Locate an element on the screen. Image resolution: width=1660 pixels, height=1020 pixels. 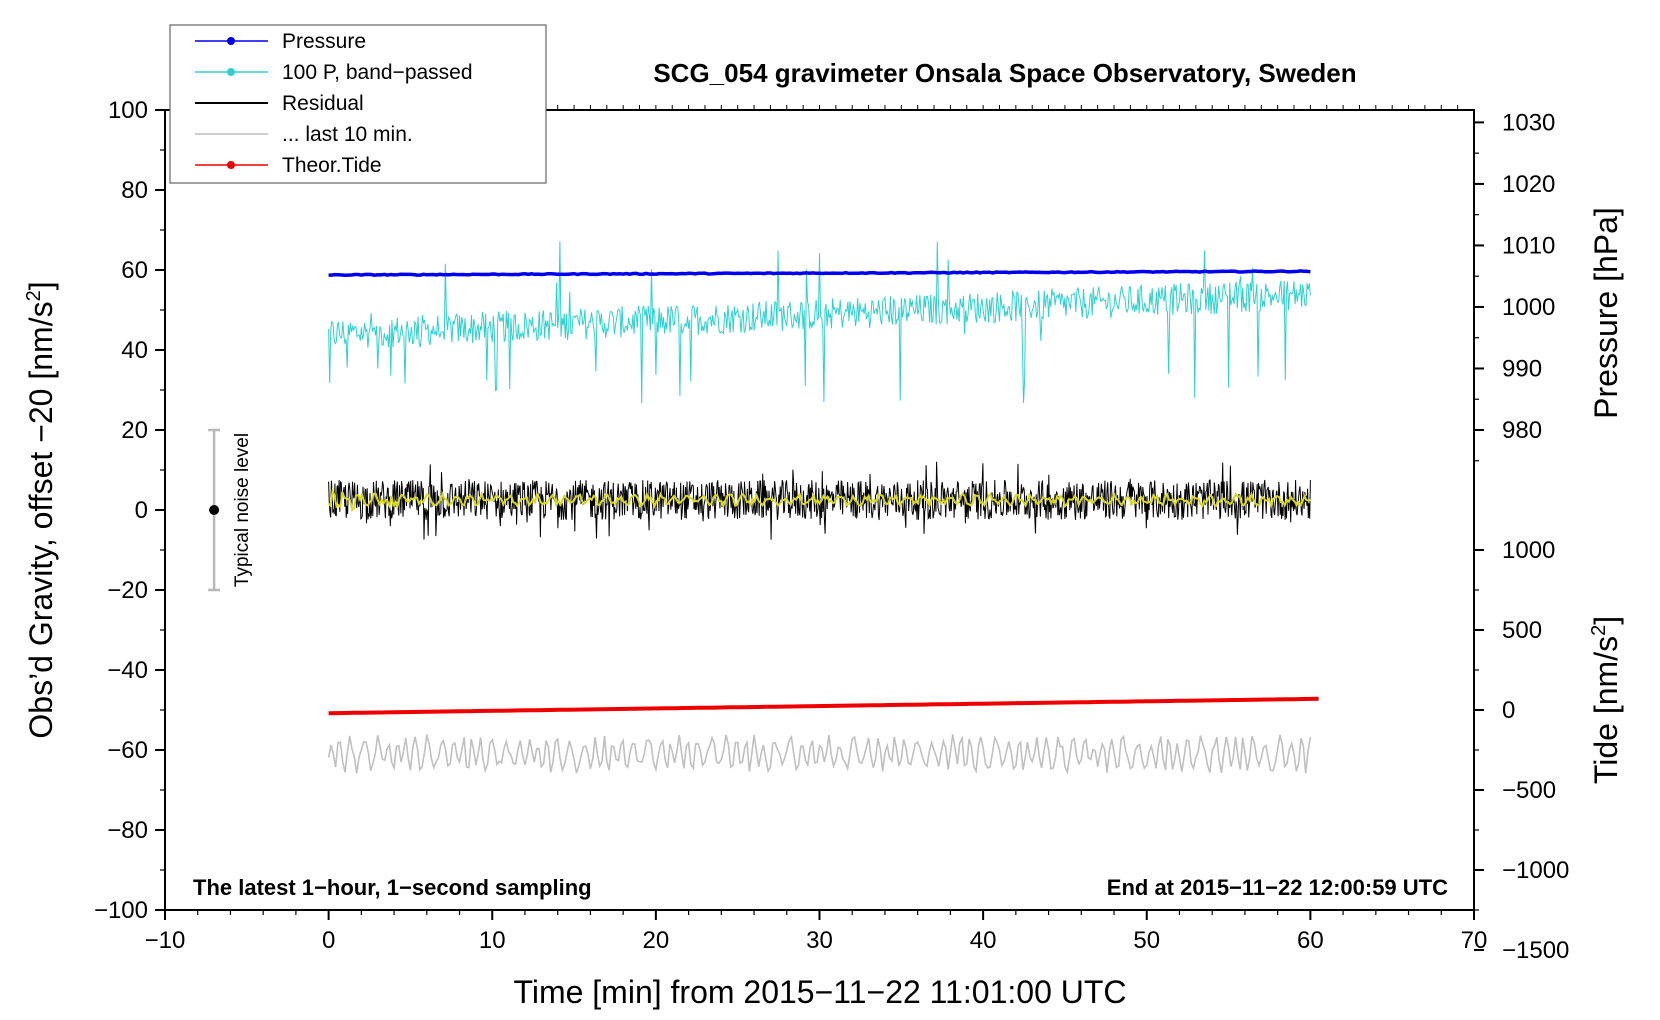
y-left-tick-label: −100 is located at coordinates (121, 910).